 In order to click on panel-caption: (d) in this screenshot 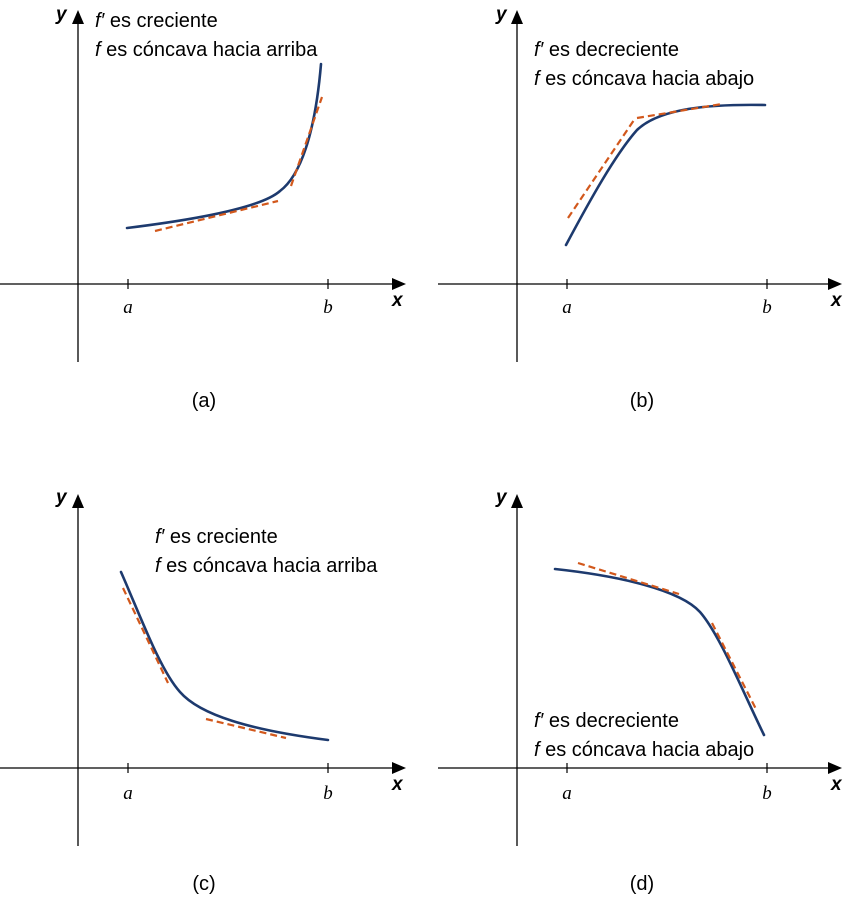, I will do `click(642, 884)`.